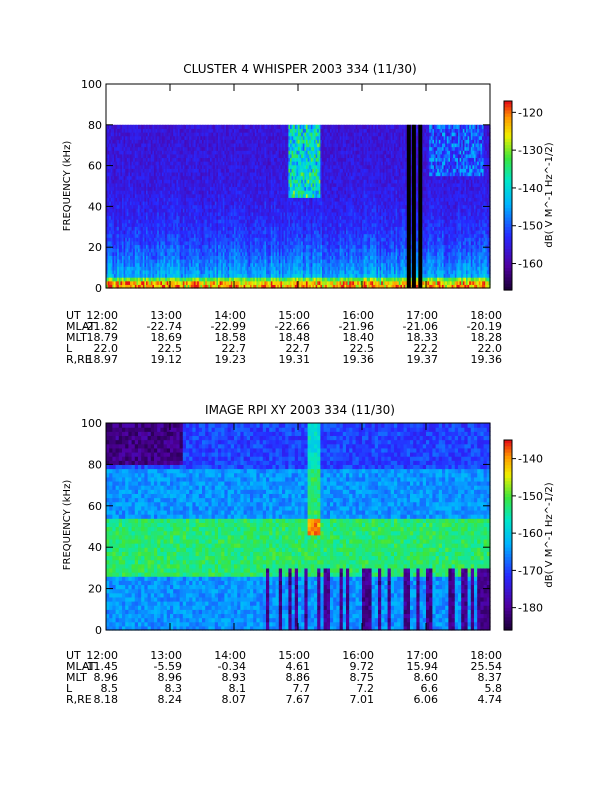  What do you see at coordinates (530, 150) in the screenshot?
I see `colorbar-tick-label: -130` at bounding box center [530, 150].